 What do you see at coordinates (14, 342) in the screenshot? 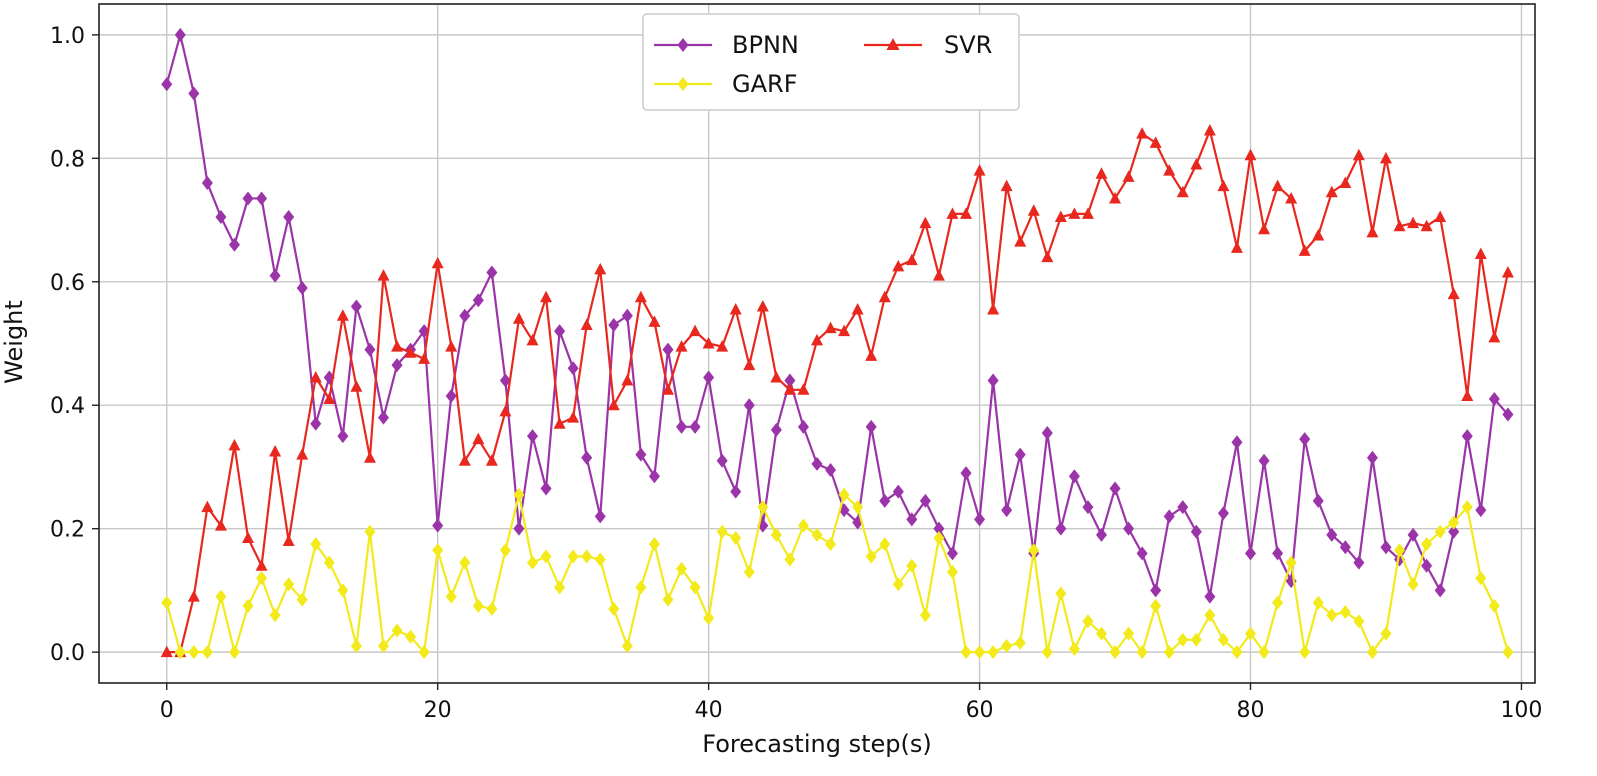
I see `y-axis-title: Weight` at bounding box center [14, 342].